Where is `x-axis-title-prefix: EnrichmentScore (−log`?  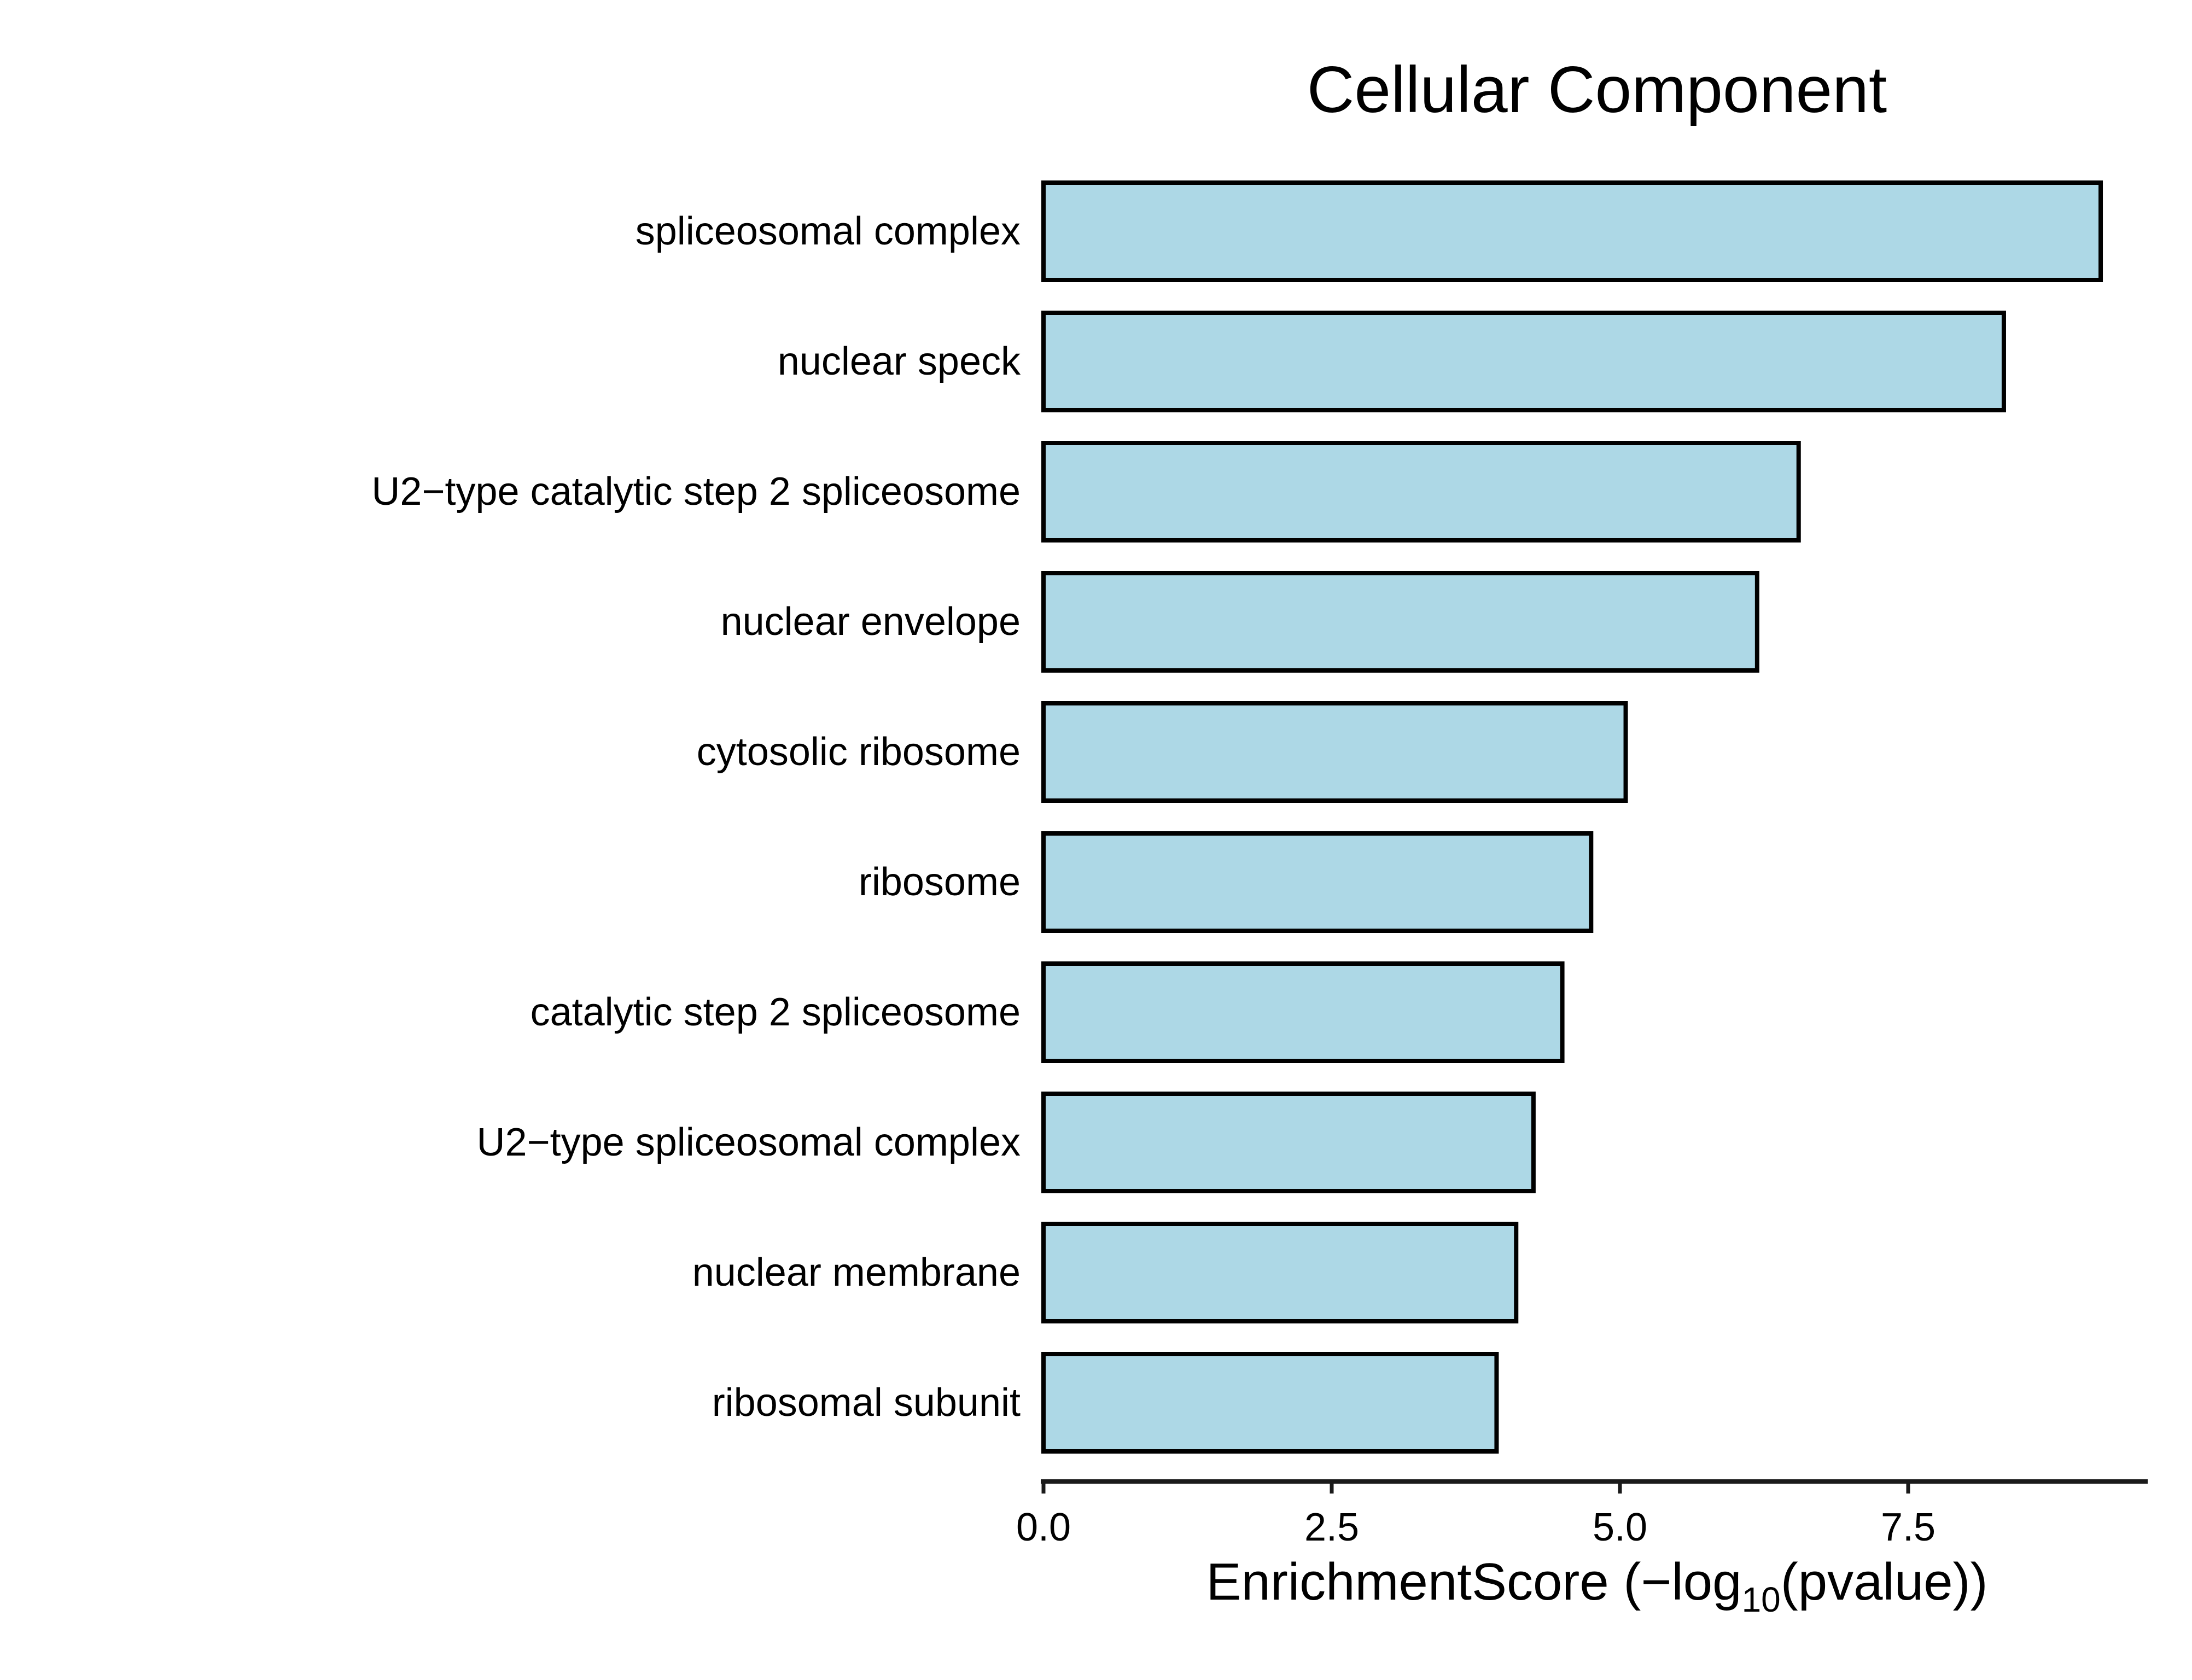
x-axis-title-prefix: EnrichmentScore (−log is located at coordinates (1473, 1582).